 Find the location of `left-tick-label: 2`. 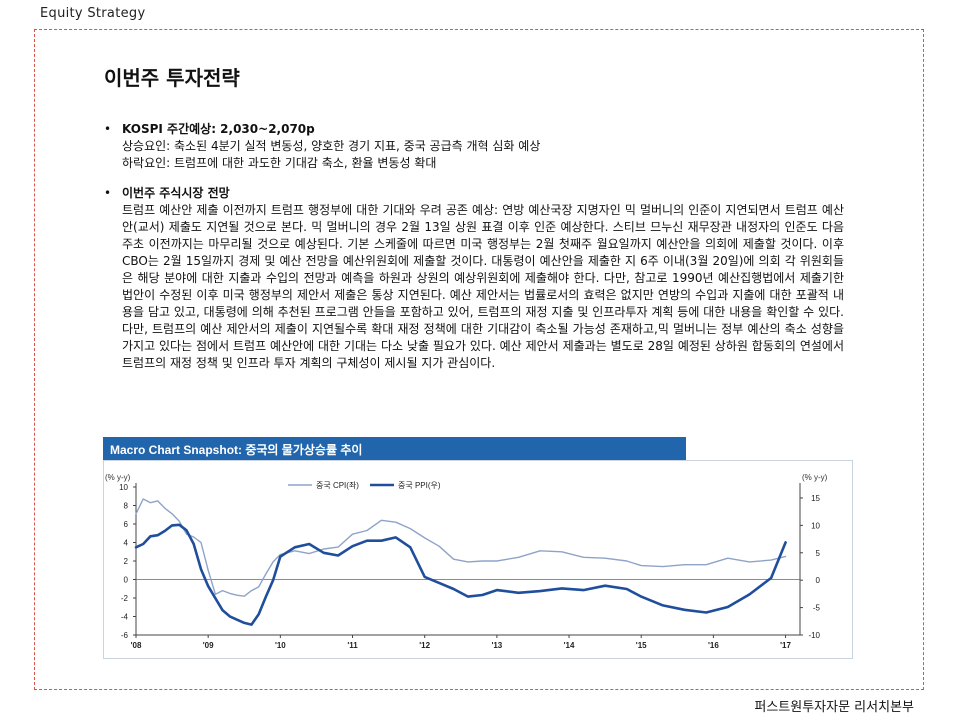

left-tick-label: 2 is located at coordinates (126, 561).